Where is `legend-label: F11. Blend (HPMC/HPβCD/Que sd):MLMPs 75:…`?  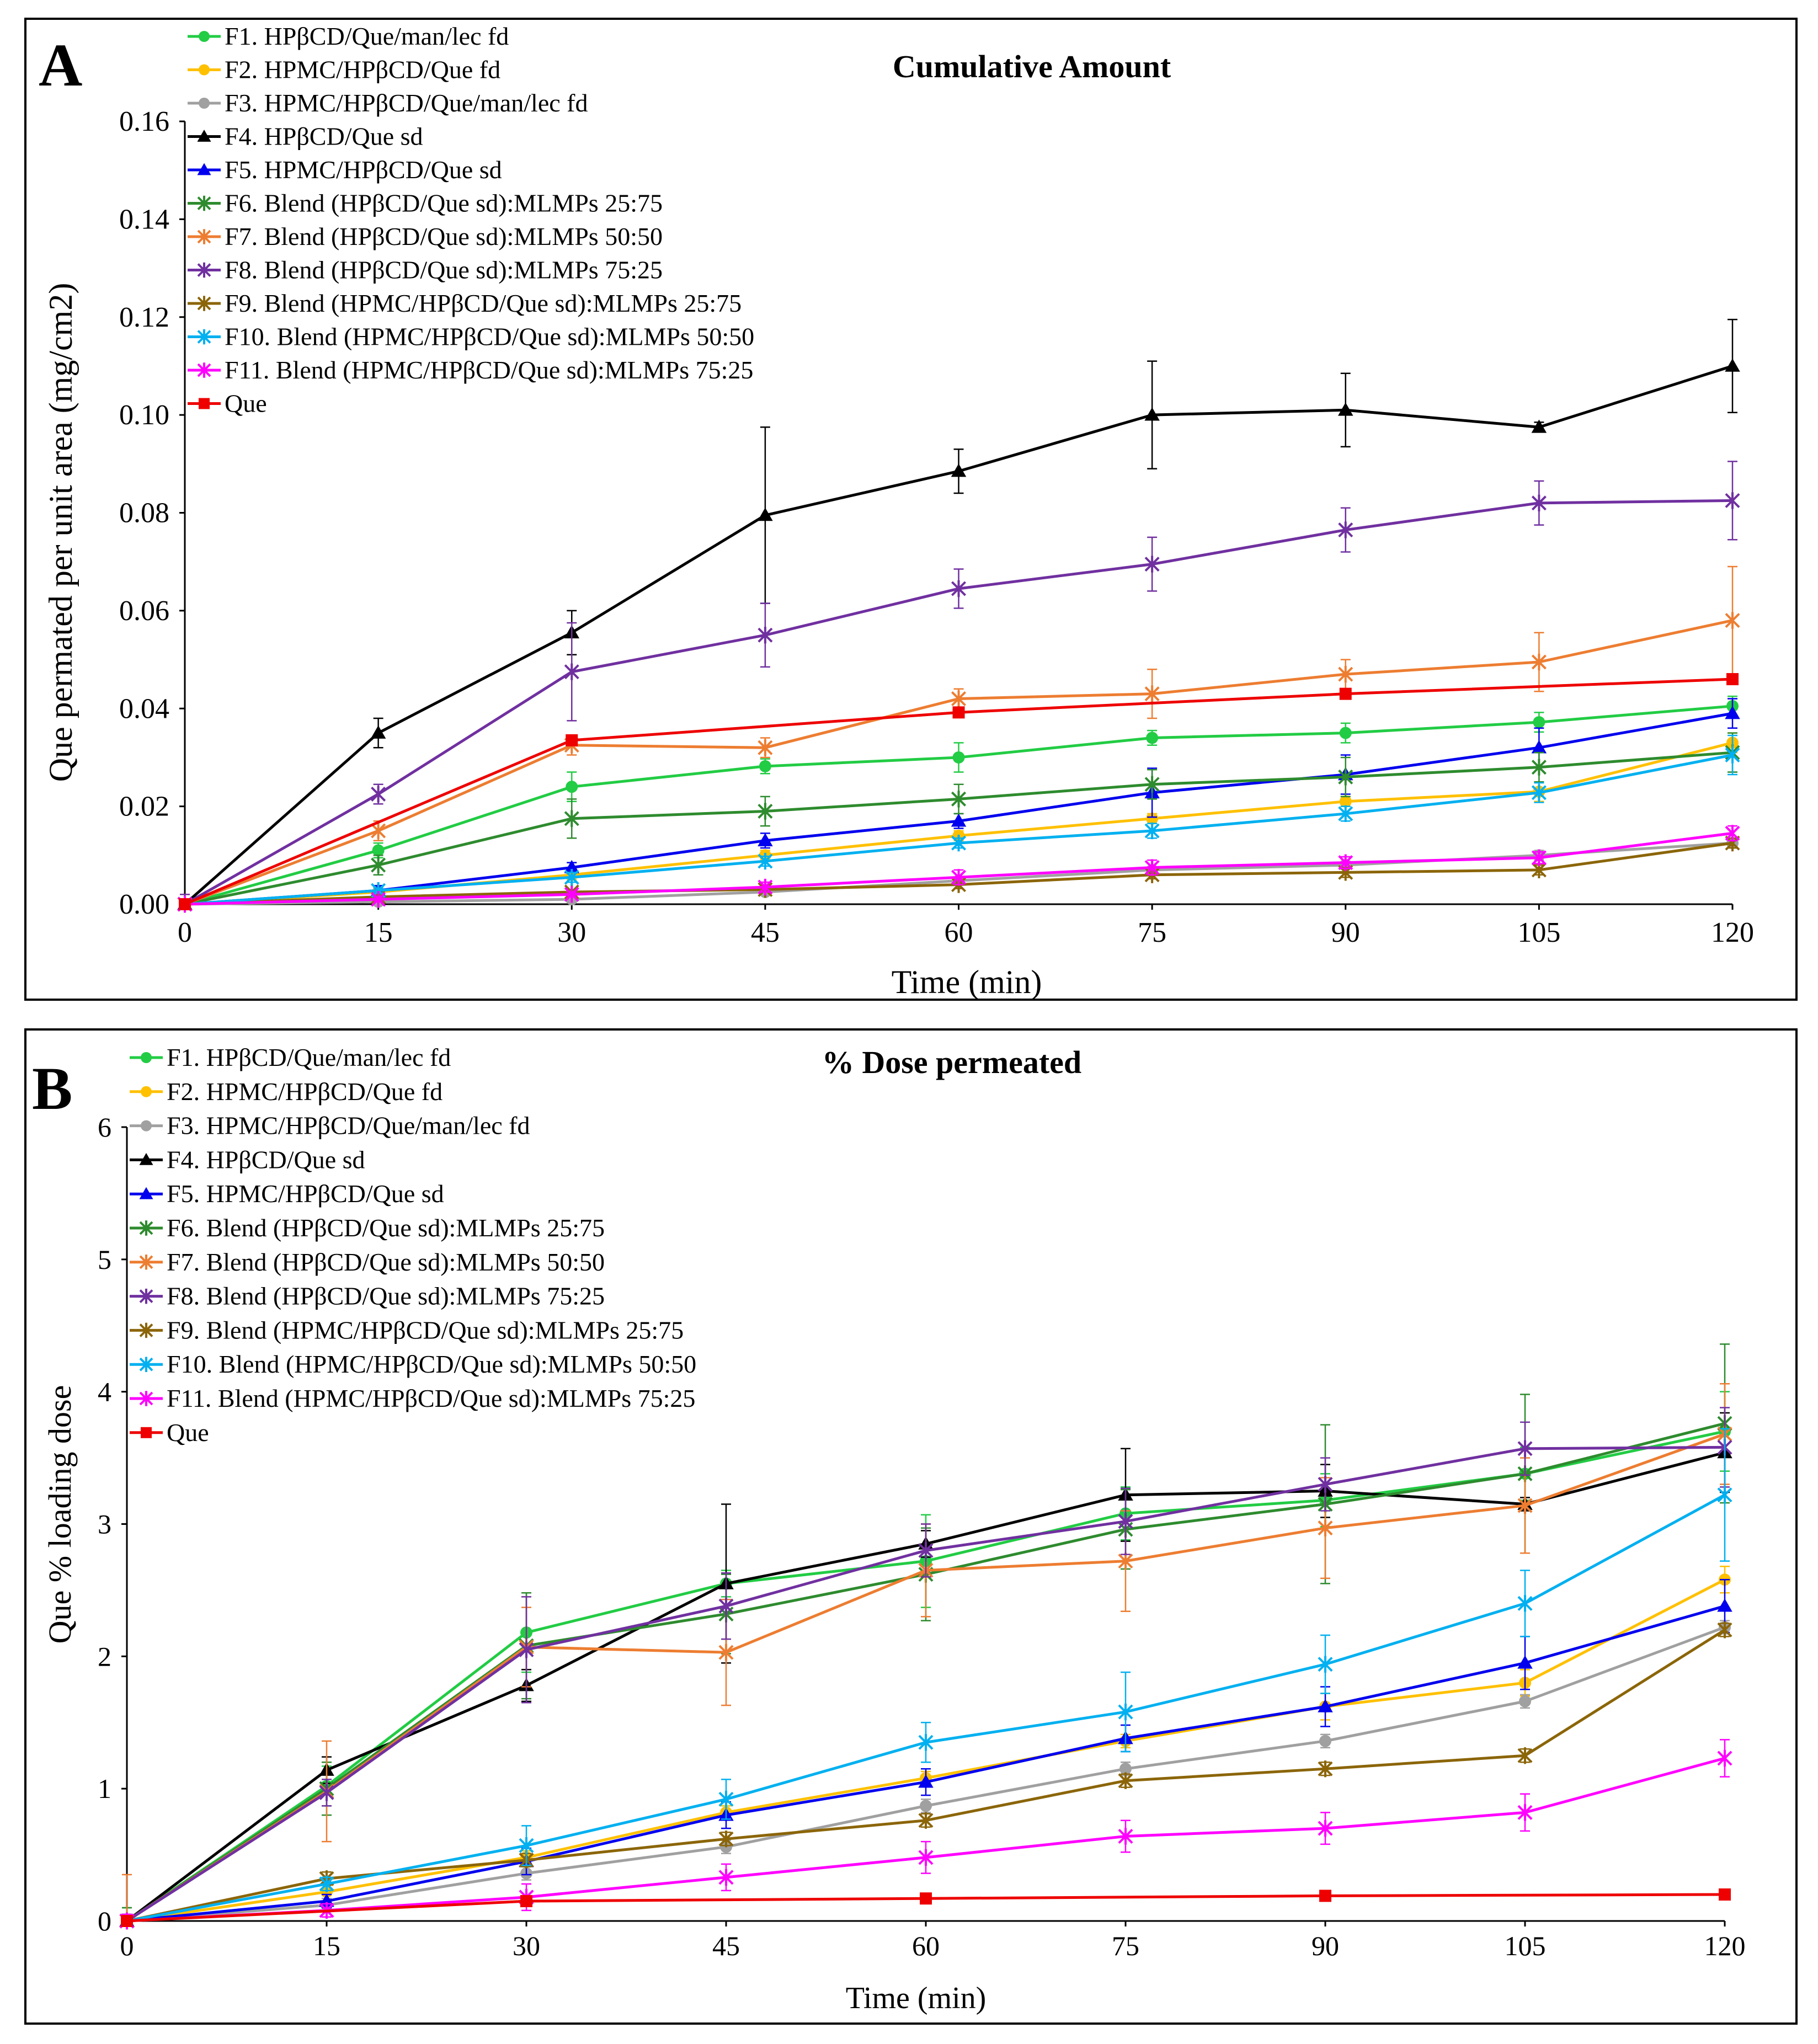 legend-label: F11. Blend (HPMC/HPβCD/Que sd):MLMPs 75:… is located at coordinates (431, 1398).